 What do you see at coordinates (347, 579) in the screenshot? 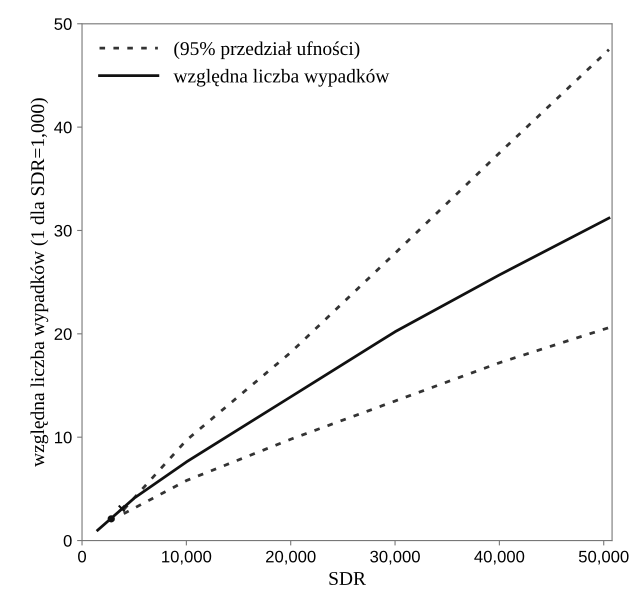
I see `x-axis-title: SDR` at bounding box center [347, 579].